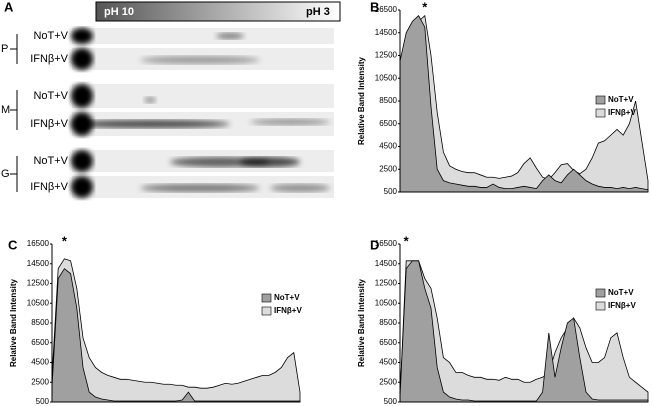 The width and height of the screenshot is (652, 406). Describe the element at coordinates (5, 110) in the screenshot. I see `group-label: M` at that location.